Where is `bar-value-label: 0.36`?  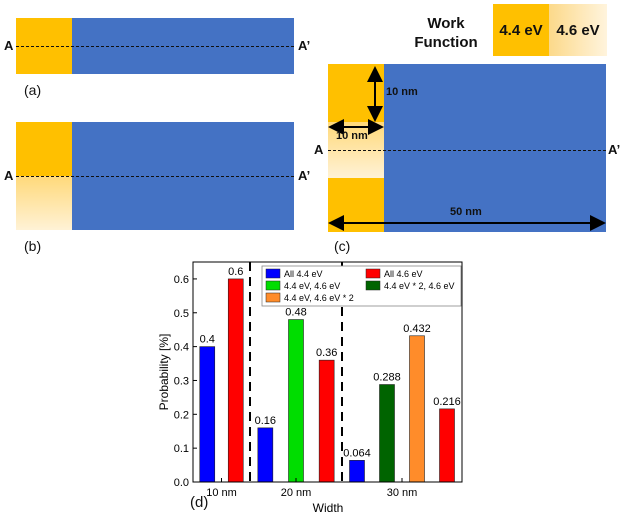 bar-value-label: 0.36 is located at coordinates (326, 353).